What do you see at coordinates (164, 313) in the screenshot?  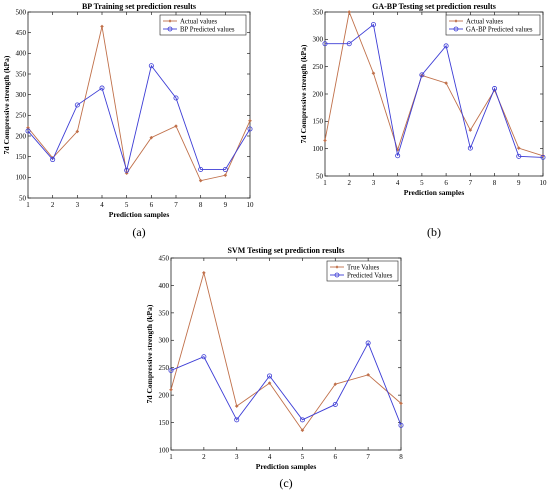 I see `y-tick-label: 350` at bounding box center [164, 313].